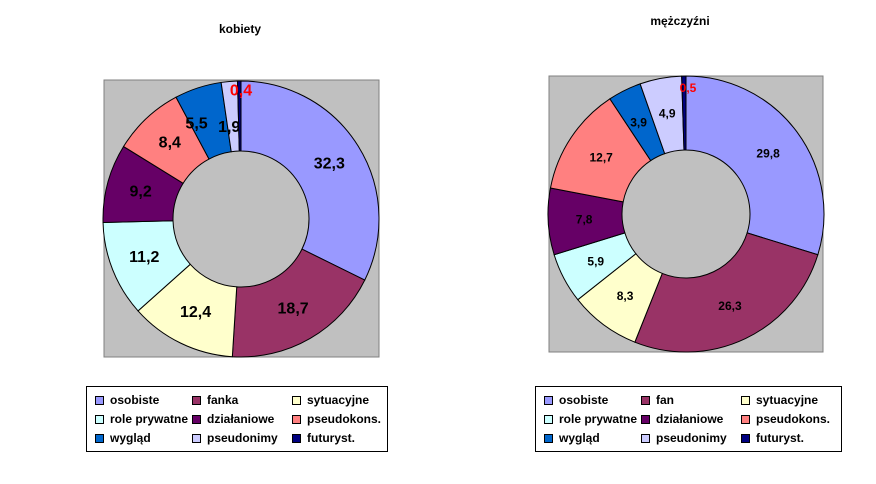  I want to click on legend-item-pseudokons-0: pseudokons., so click(336, 419).